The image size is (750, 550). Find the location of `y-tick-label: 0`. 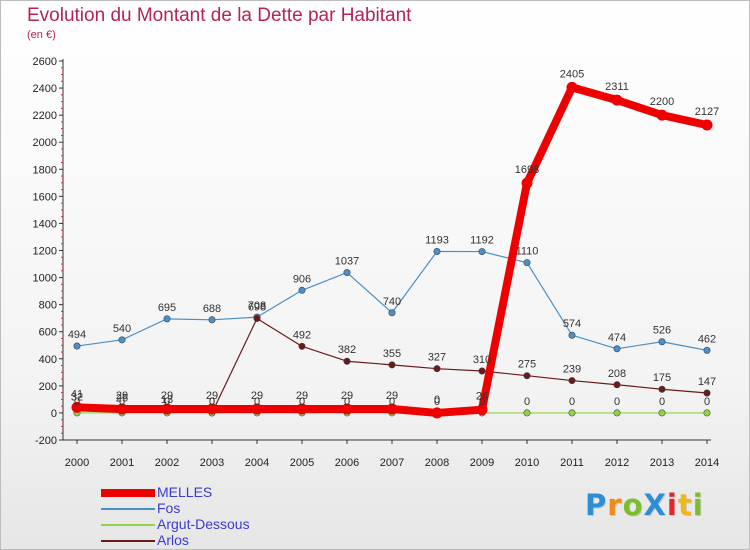

y-tick-label: 0 is located at coordinates (54, 414).